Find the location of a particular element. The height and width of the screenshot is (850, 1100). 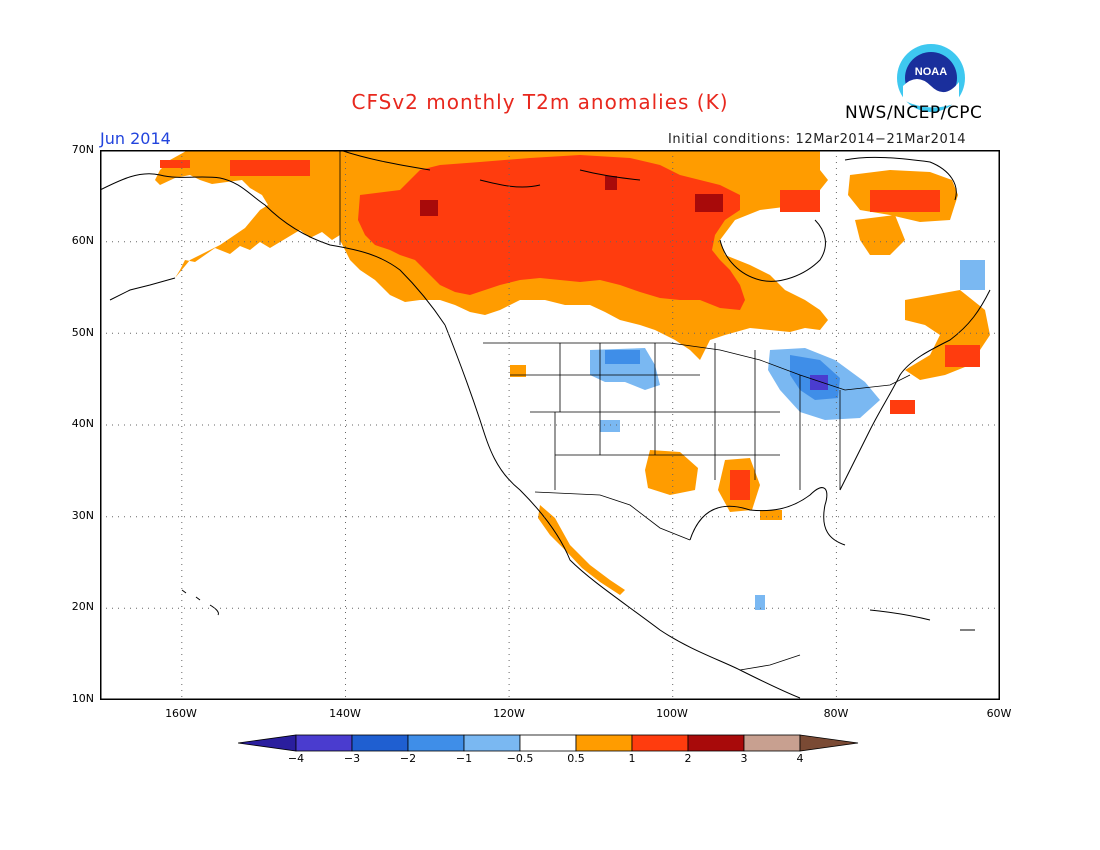

coastline-greenland is located at coordinates (900, 178).